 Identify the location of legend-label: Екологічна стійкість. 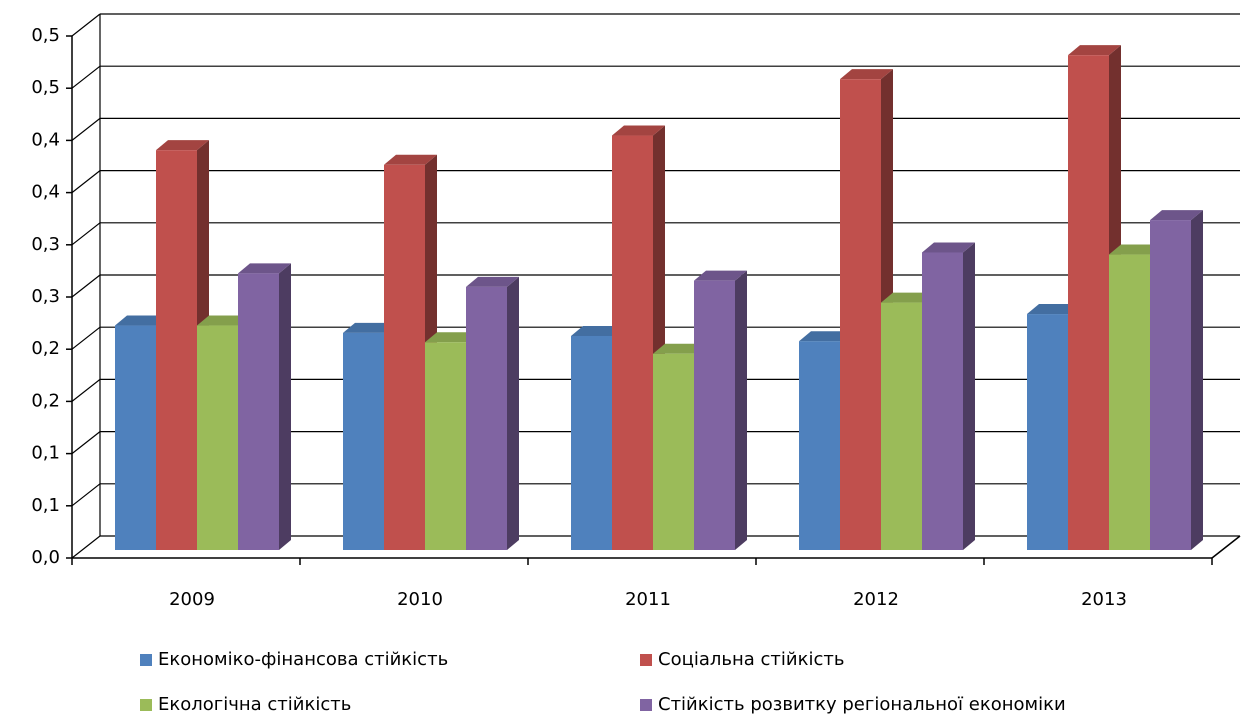
(254, 704).